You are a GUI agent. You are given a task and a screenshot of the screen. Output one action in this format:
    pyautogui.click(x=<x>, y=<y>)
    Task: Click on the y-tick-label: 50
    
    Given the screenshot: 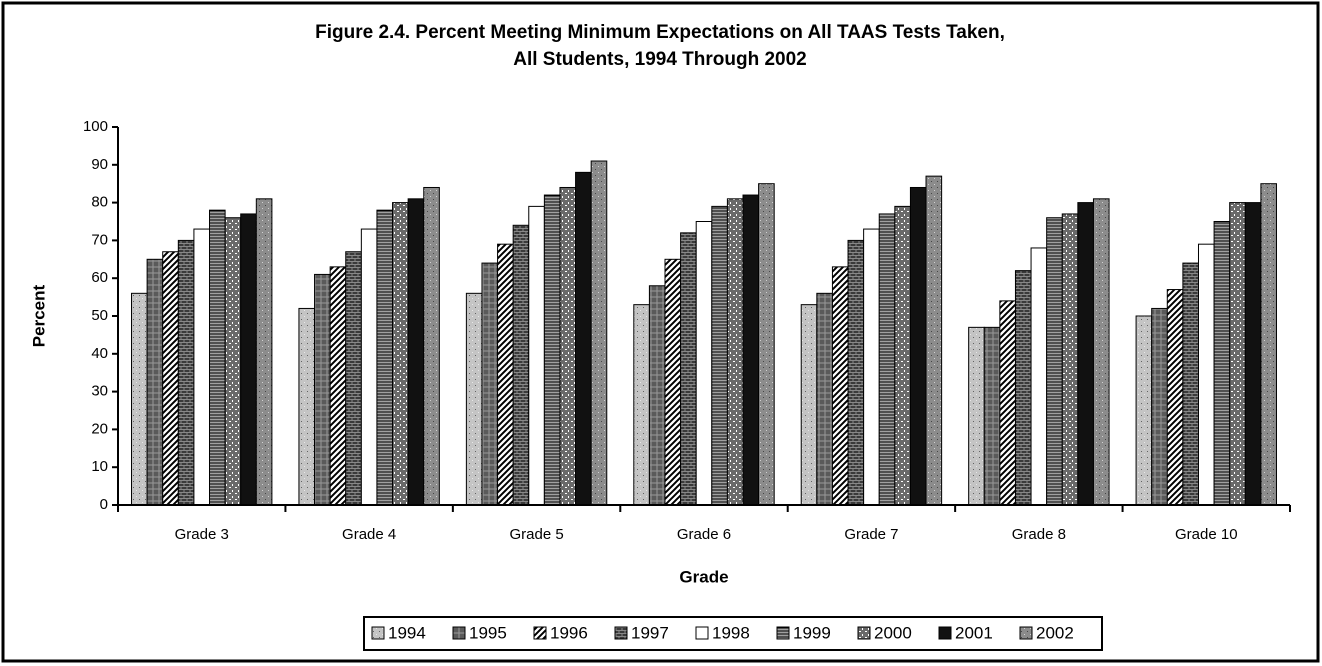 What is the action you would take?
    pyautogui.click(x=99, y=315)
    